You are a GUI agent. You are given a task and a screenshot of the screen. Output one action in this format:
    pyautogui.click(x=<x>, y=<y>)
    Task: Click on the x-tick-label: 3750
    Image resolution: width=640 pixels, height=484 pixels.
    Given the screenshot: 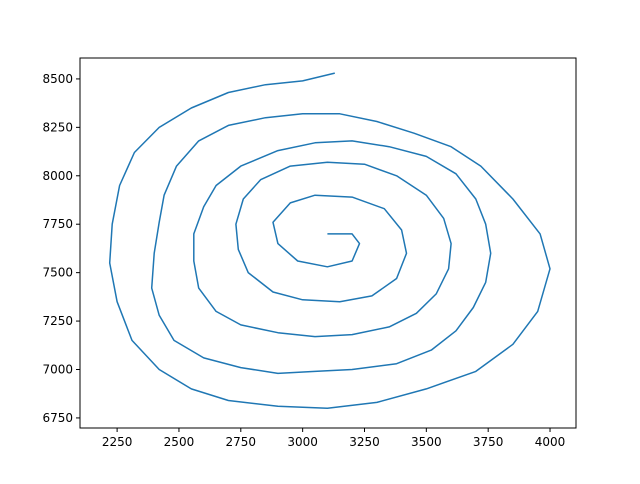 What is the action you would take?
    pyautogui.click(x=488, y=442)
    